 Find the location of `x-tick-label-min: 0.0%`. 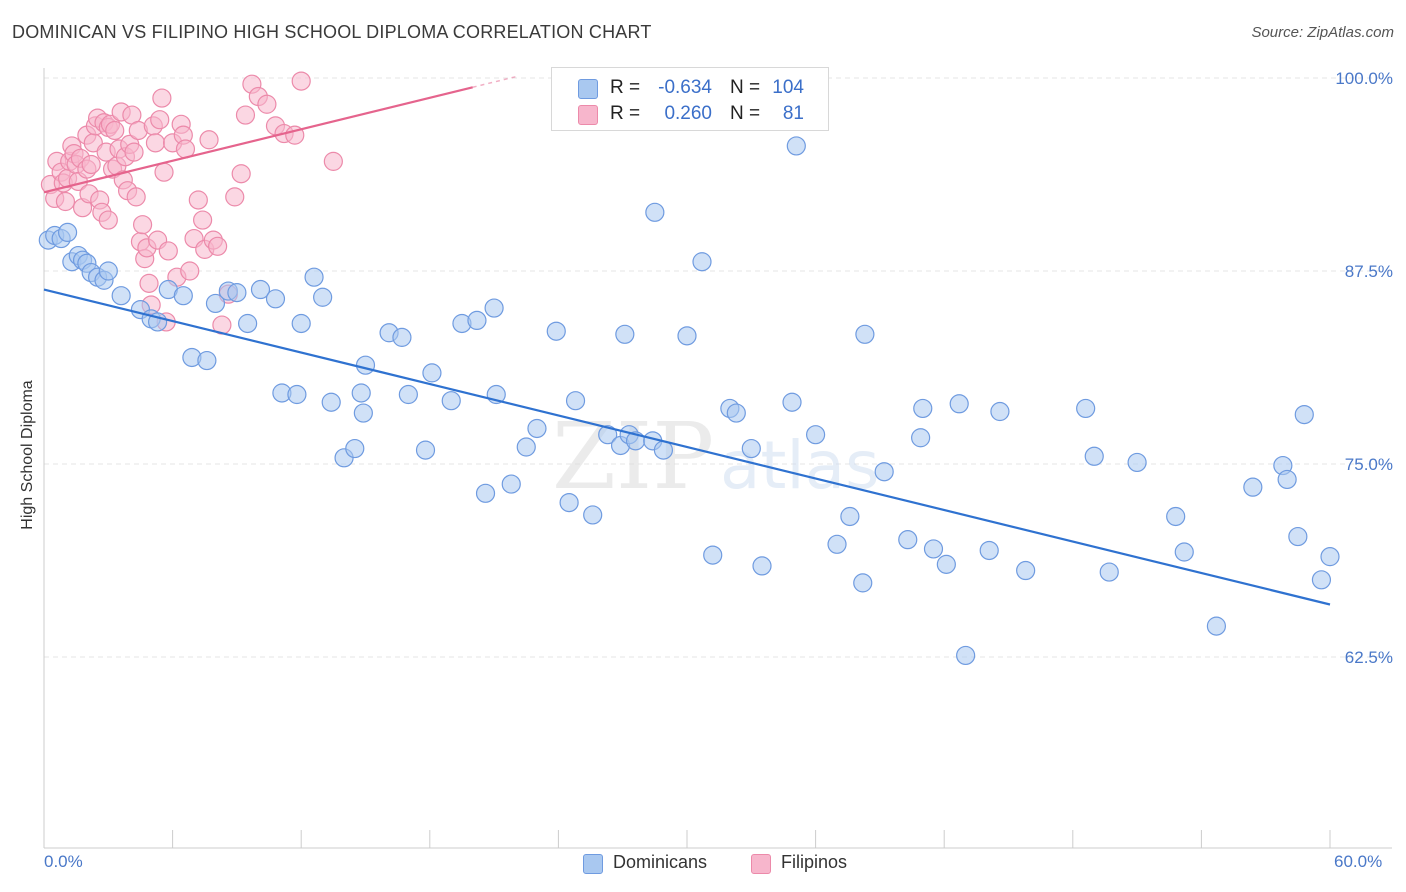

x-tick-label-min: 0.0% is located at coordinates (63, 861).